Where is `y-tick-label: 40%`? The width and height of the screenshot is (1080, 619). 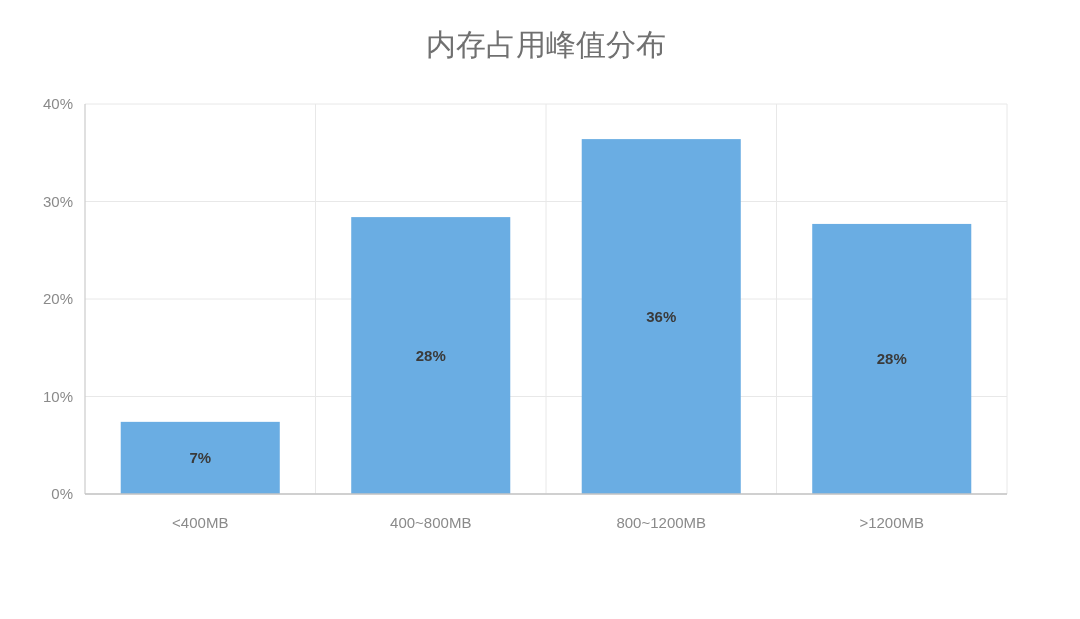
y-tick-label: 40% is located at coordinates (57, 103).